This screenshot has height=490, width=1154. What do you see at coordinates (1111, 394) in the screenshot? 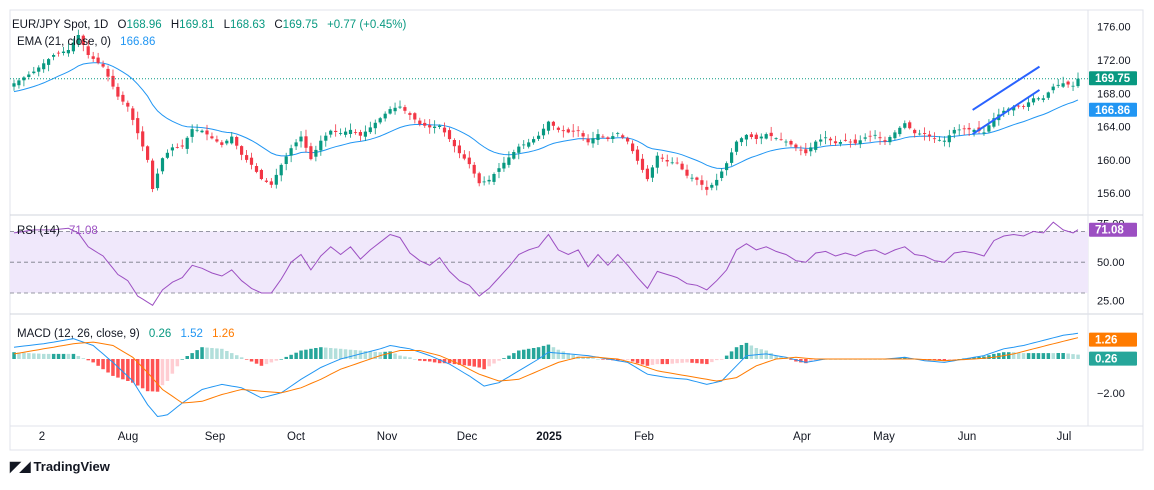
I see `macd-tick-label: −2.00` at bounding box center [1111, 394].